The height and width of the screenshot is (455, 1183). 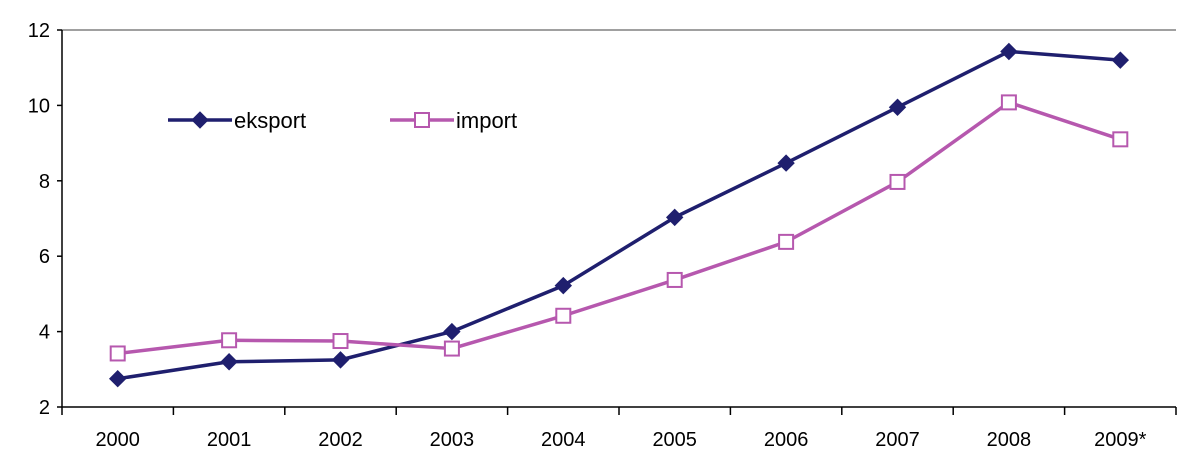 What do you see at coordinates (451, 348) in the screenshot?
I see `data-point-import-2003` at bounding box center [451, 348].